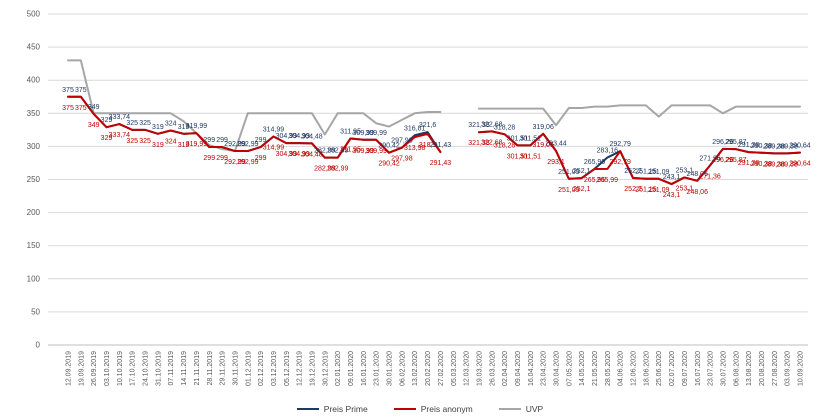 Image resolution: width=840 pixels, height=420 pixels. I want to click on svg-text: 292,79, so click(620, 144).